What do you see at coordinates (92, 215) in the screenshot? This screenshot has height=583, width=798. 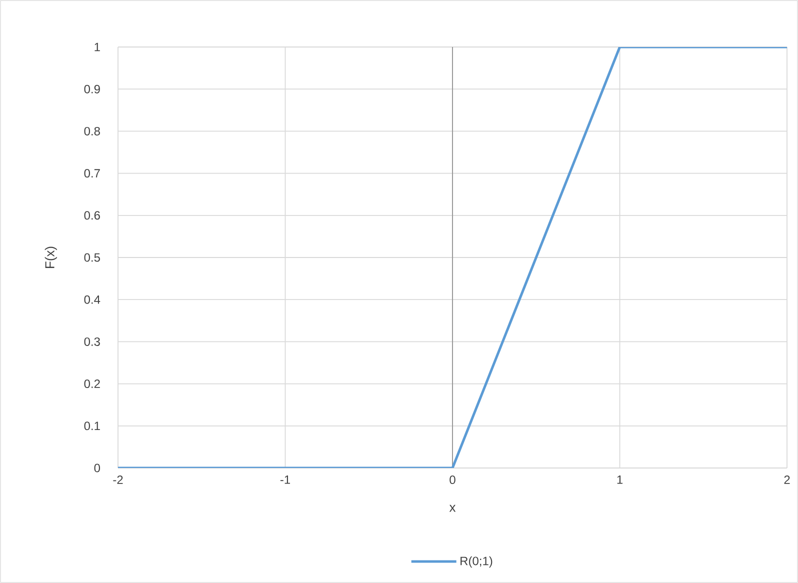 I see `y-tick-label: 0.6` at bounding box center [92, 215].